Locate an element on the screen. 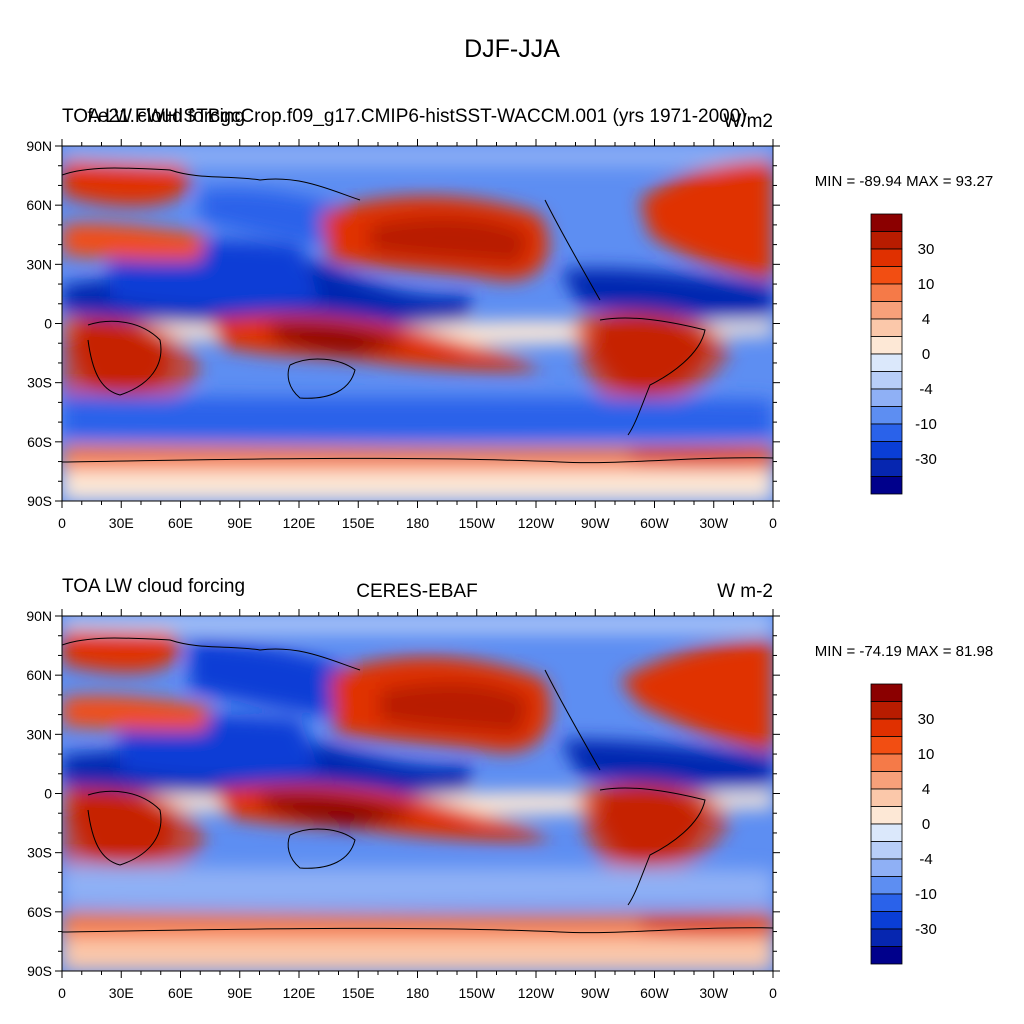  panel-center-title: CERES-EBAF is located at coordinates (416, 591).